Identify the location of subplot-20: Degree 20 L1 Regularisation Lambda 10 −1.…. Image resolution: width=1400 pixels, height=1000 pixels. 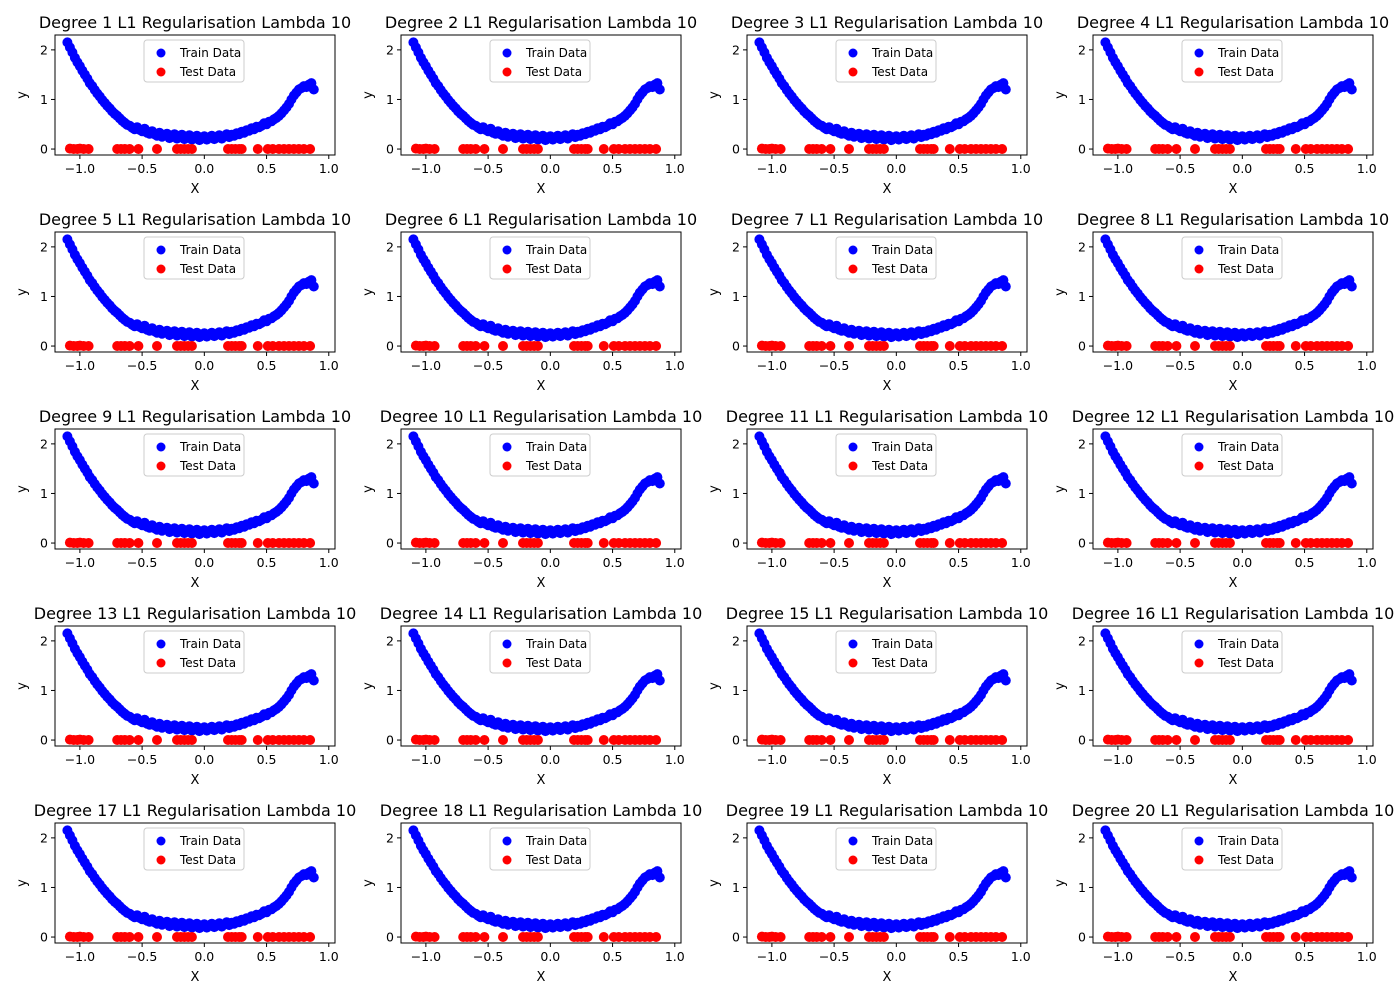
(1223, 893).